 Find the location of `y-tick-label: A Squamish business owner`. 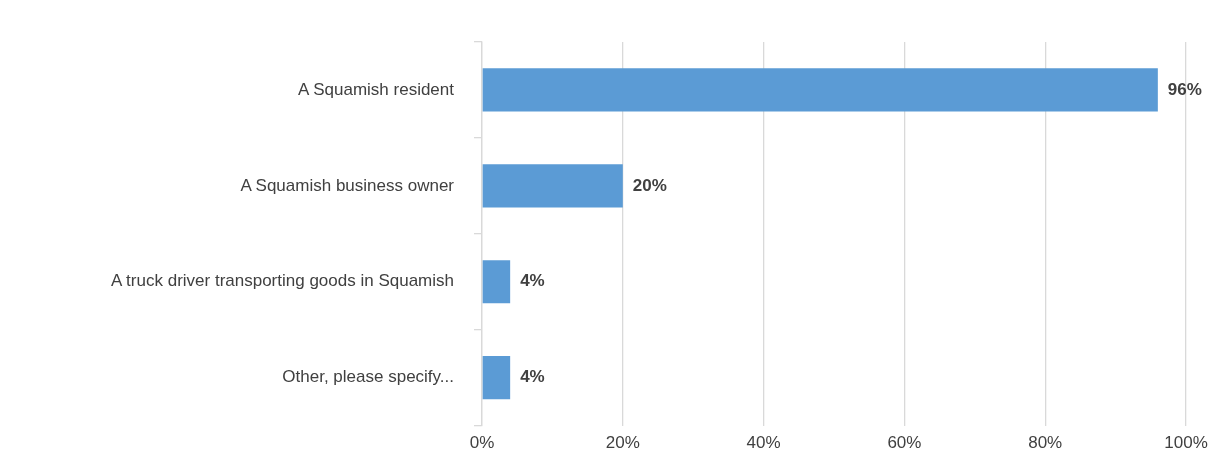

y-tick-label: A Squamish business owner is located at coordinates (347, 185).